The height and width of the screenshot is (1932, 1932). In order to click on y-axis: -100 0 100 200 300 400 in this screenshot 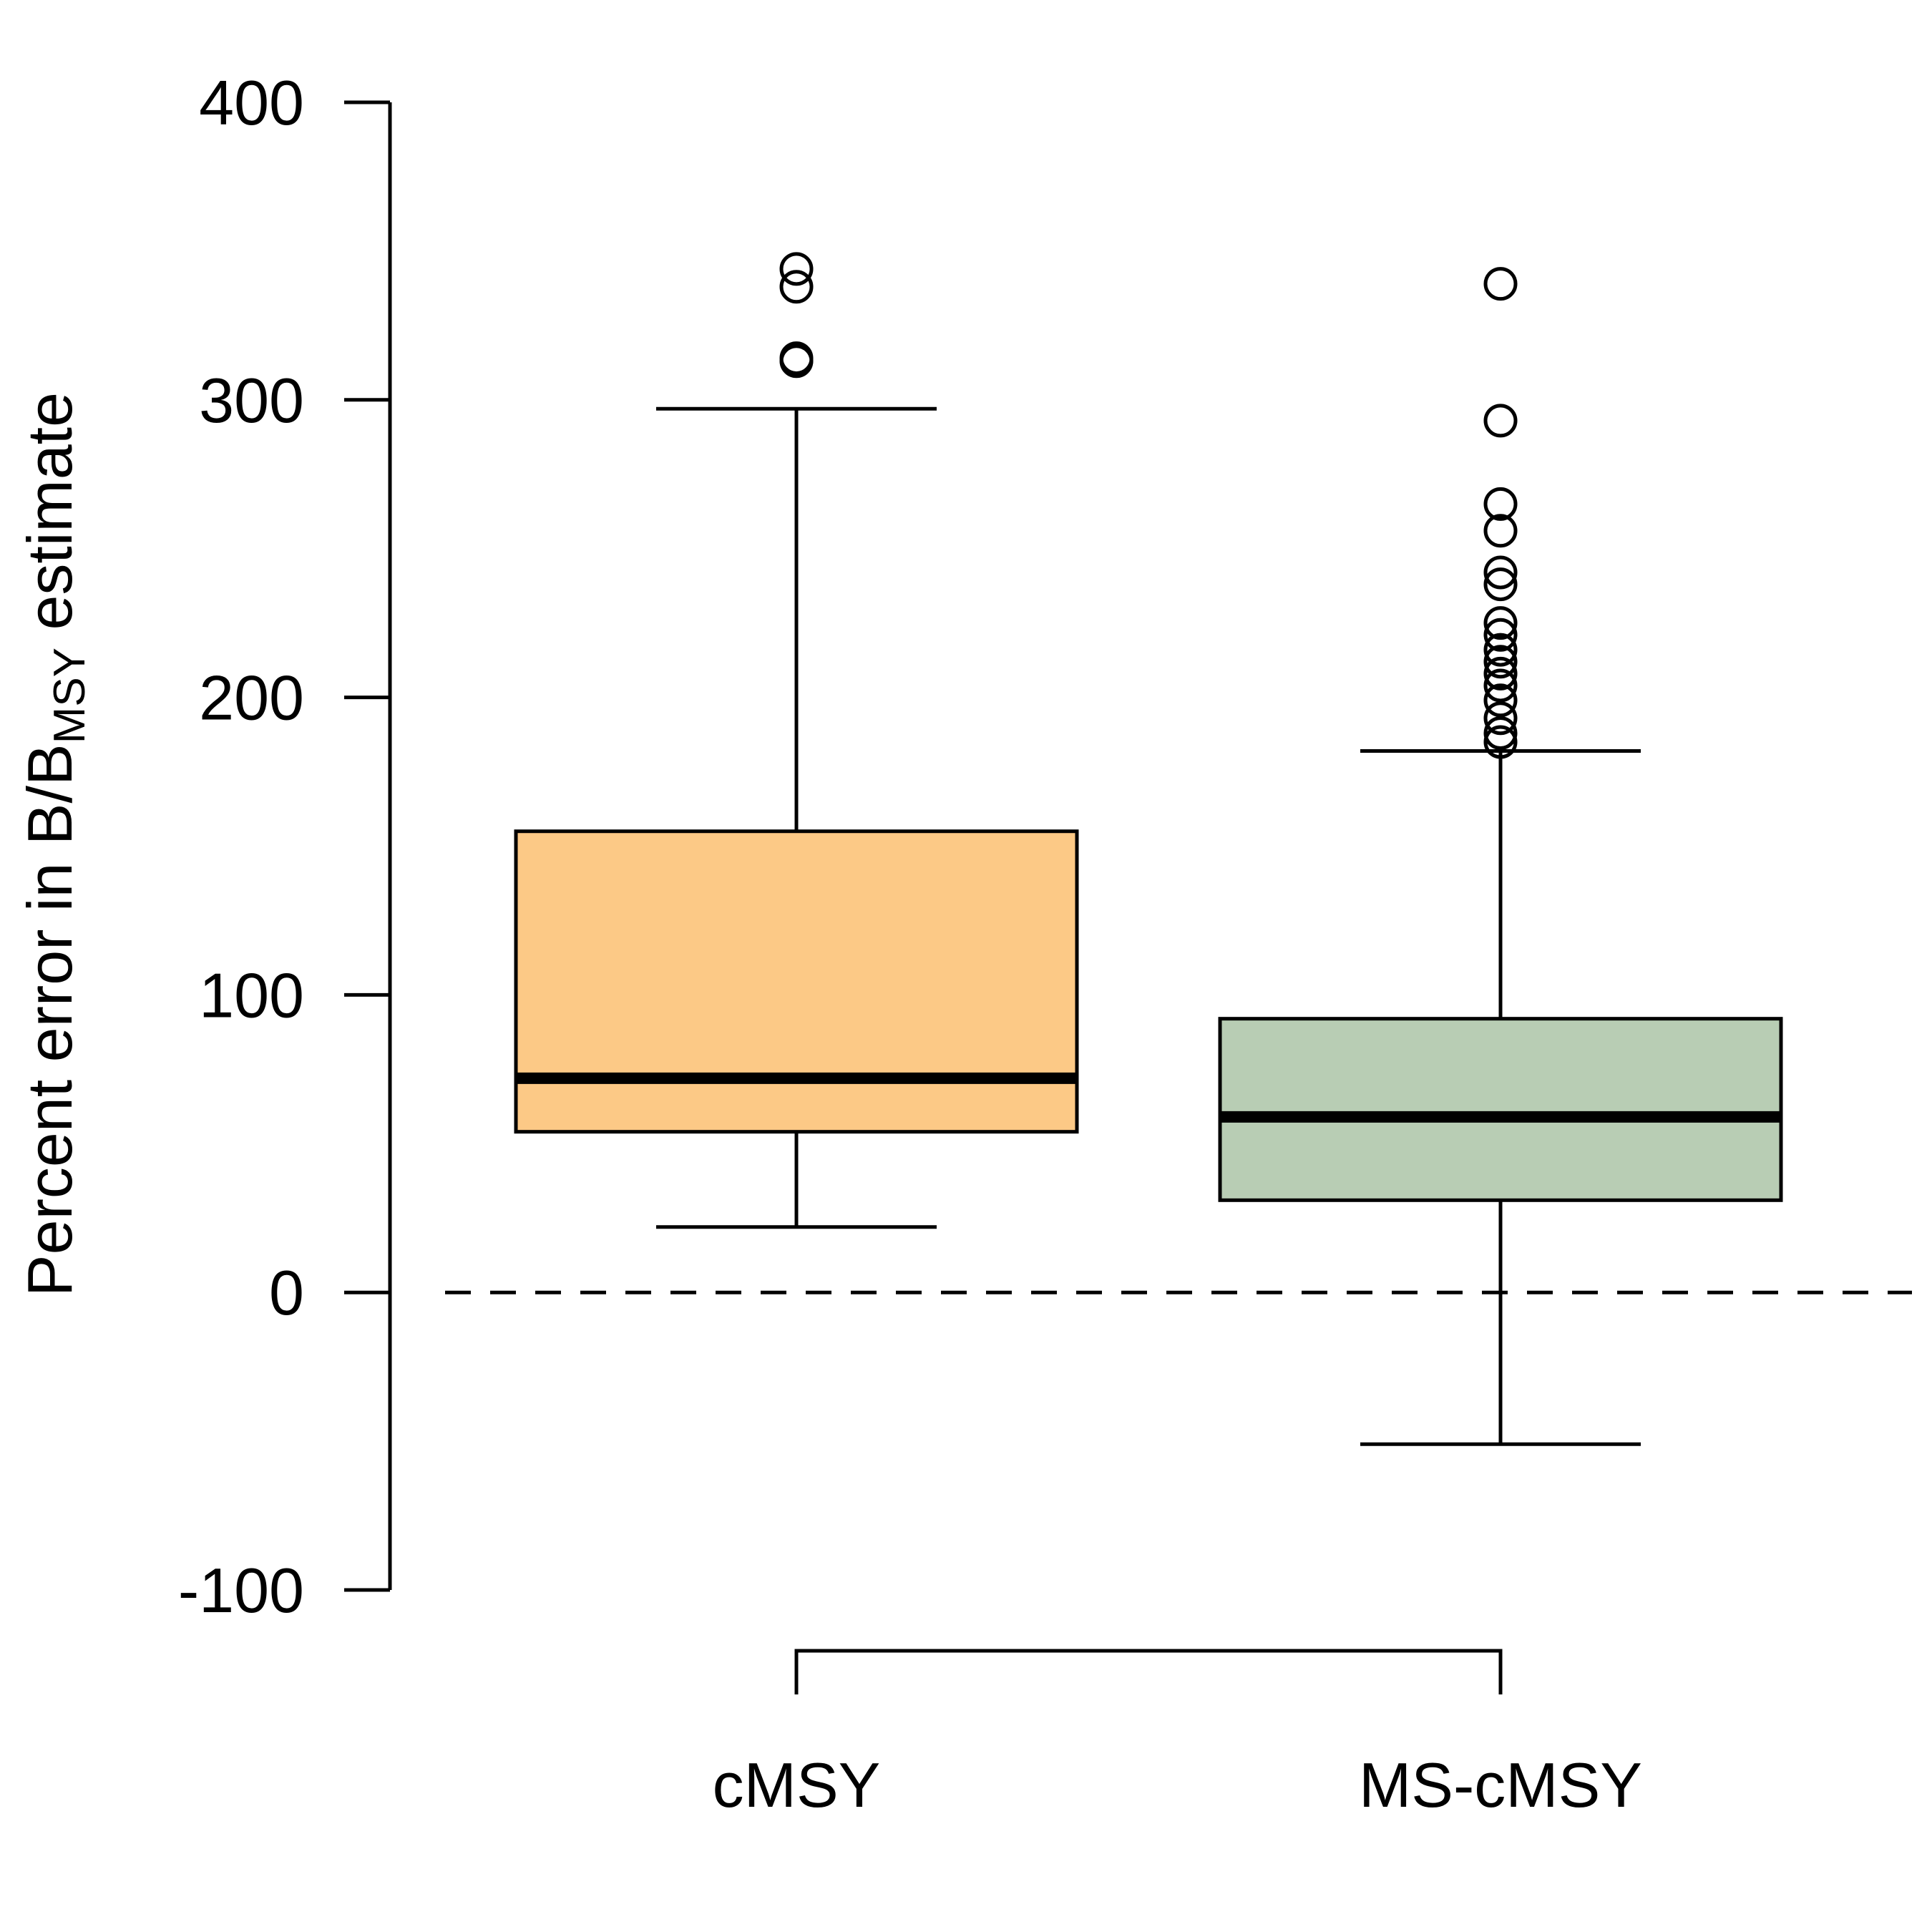, I will do `click(285, 846)`.